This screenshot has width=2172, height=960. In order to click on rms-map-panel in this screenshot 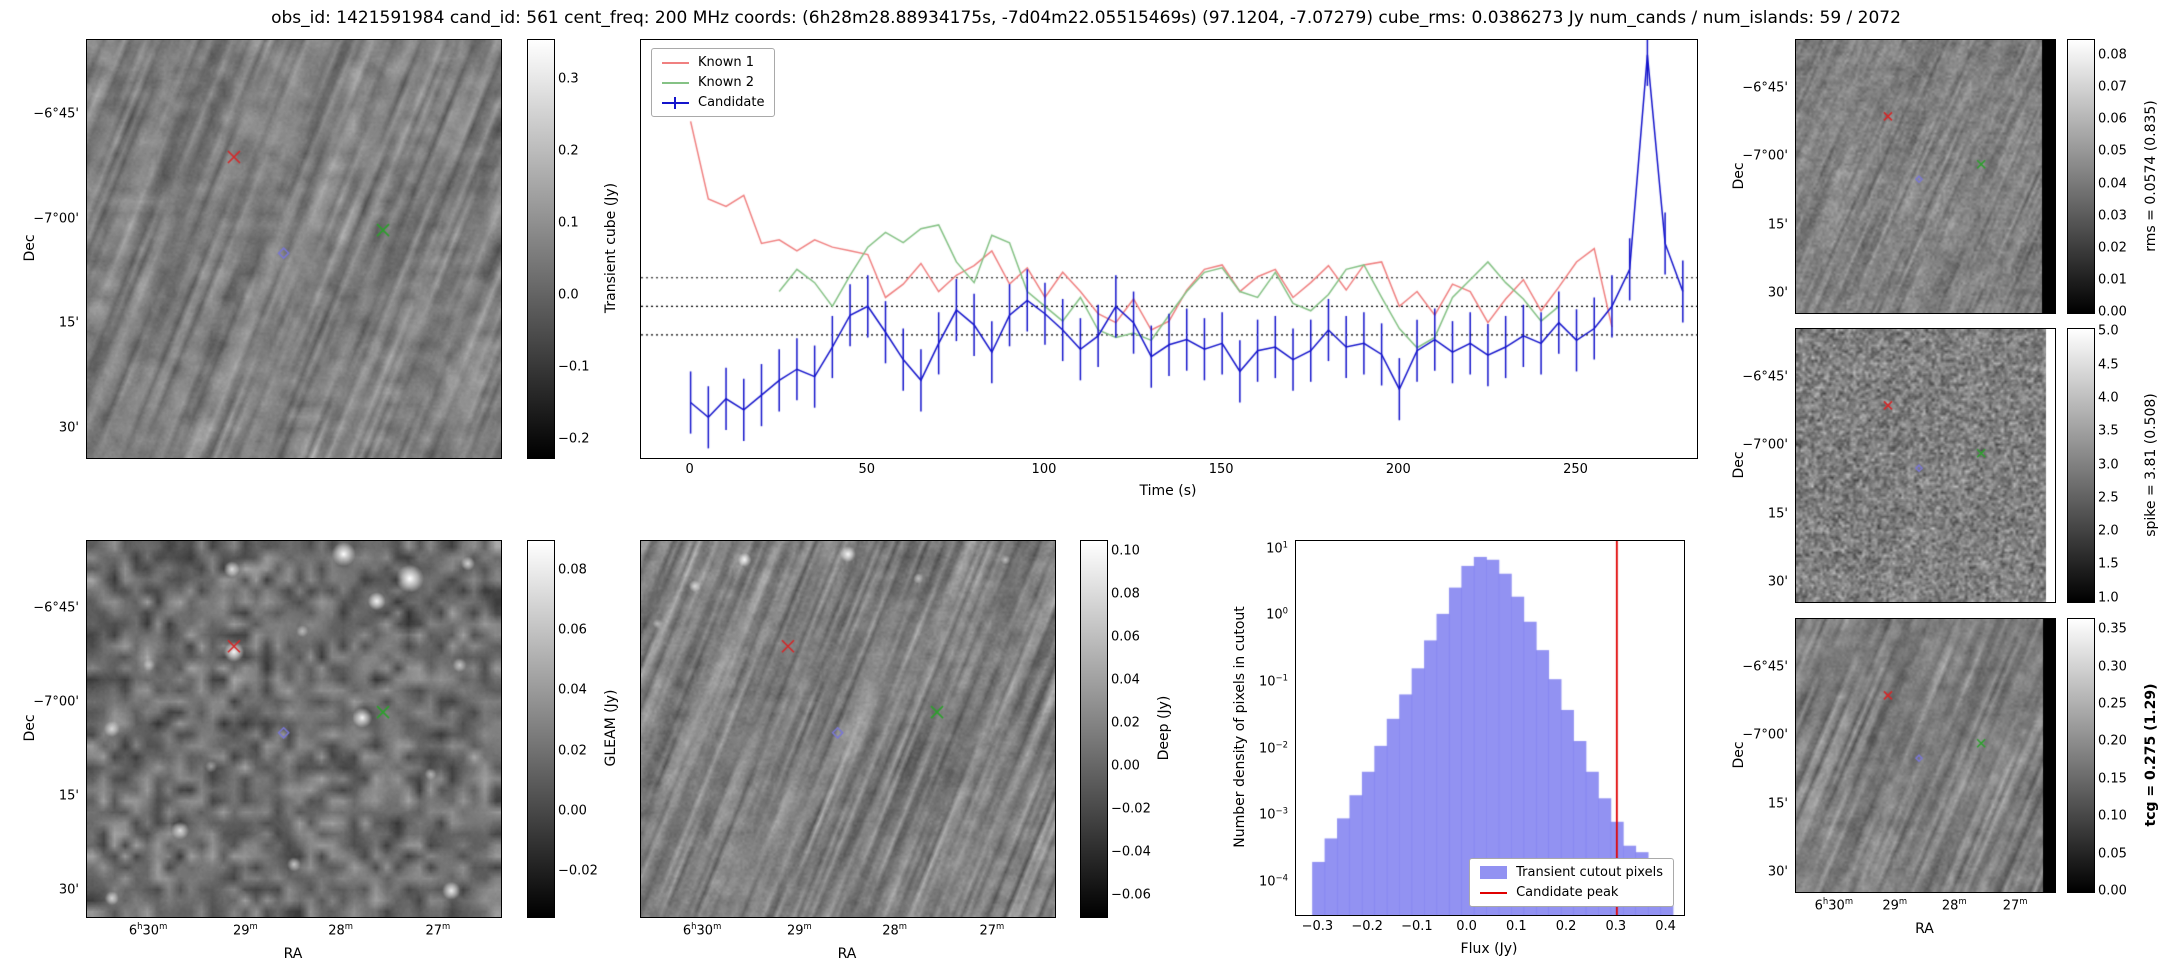, I will do `click(1925, 176)`.